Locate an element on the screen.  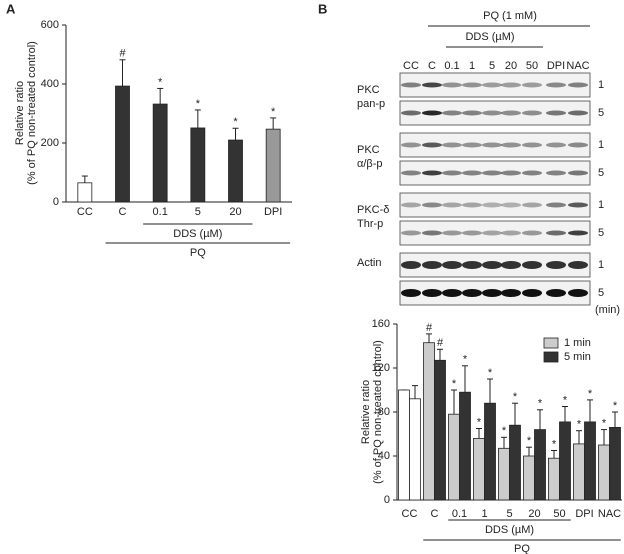
y-tick-label: 400 is located at coordinates (50, 84).